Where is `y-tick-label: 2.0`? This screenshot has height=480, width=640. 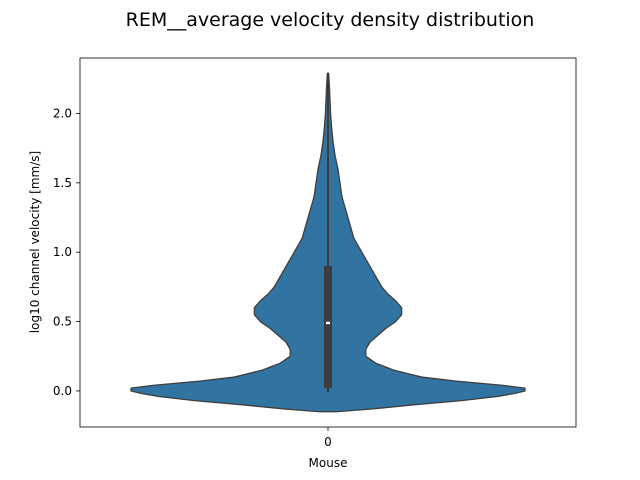 y-tick-label: 2.0 is located at coordinates (62, 113).